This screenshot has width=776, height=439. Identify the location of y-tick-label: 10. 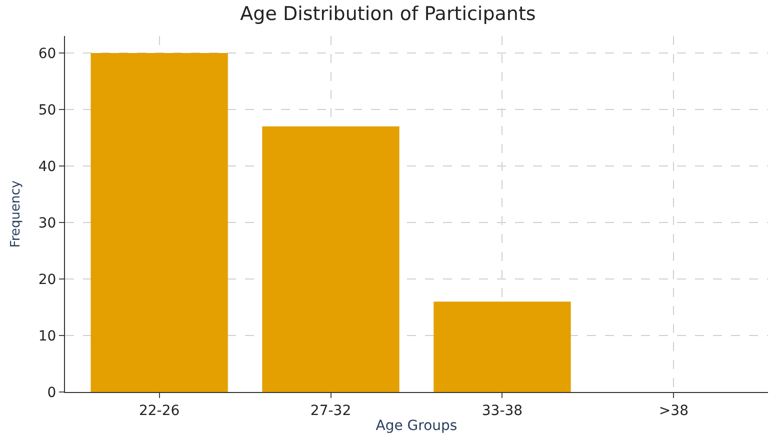
(47, 336).